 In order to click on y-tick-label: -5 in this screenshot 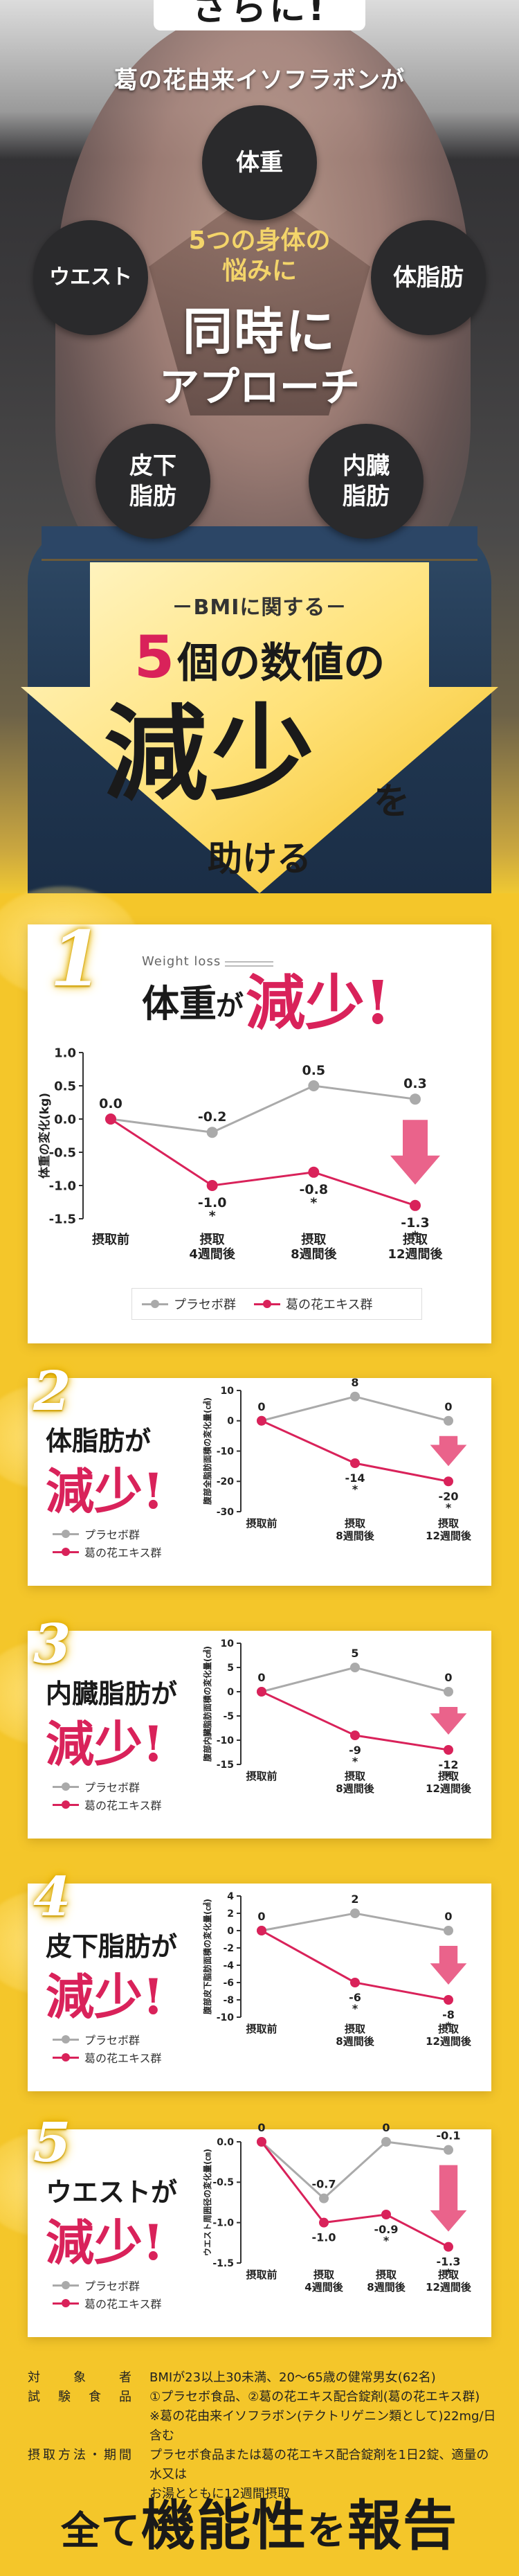, I will do `click(228, 1716)`.